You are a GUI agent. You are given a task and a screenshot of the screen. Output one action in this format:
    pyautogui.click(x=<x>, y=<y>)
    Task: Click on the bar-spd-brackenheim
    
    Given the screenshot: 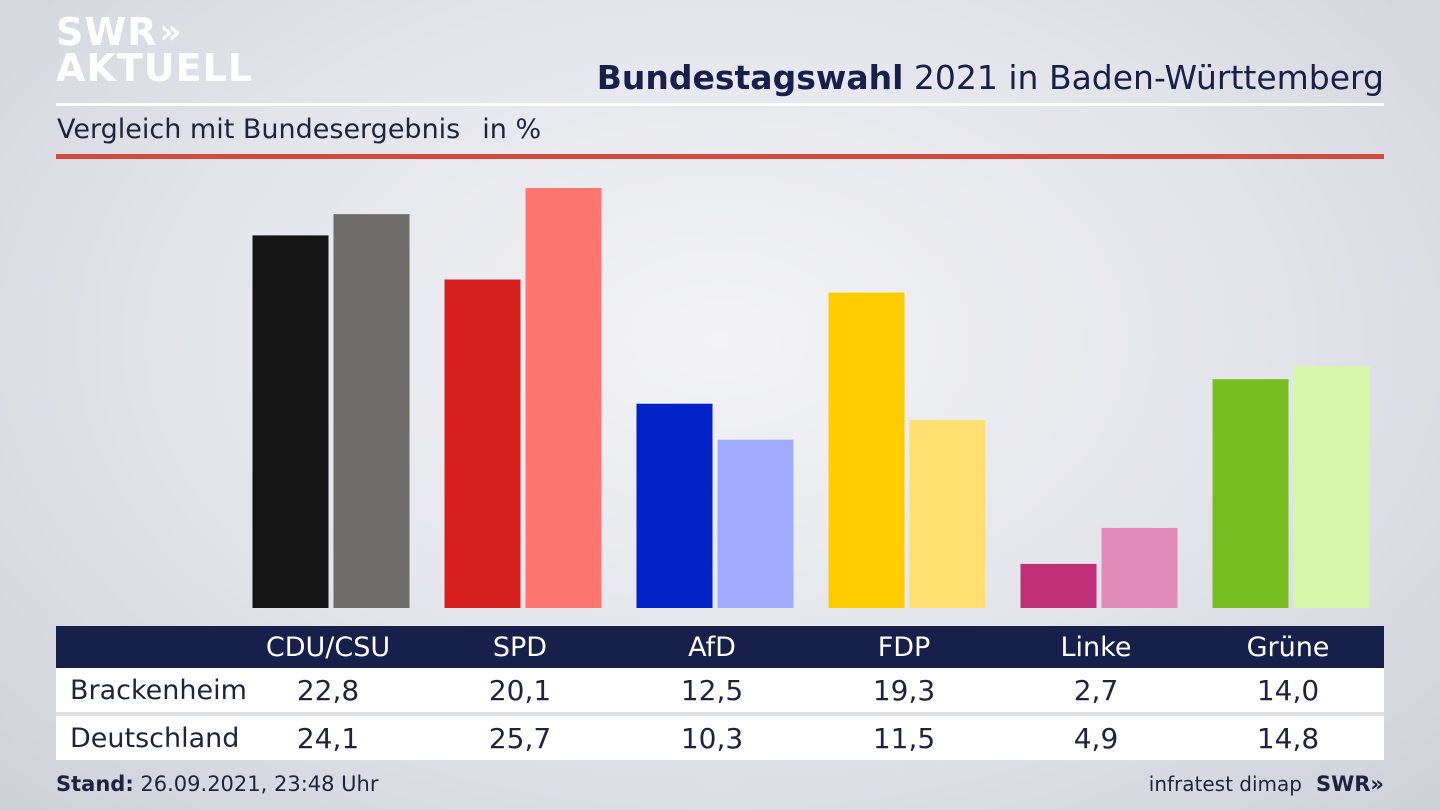 What is the action you would take?
    pyautogui.click(x=482, y=443)
    